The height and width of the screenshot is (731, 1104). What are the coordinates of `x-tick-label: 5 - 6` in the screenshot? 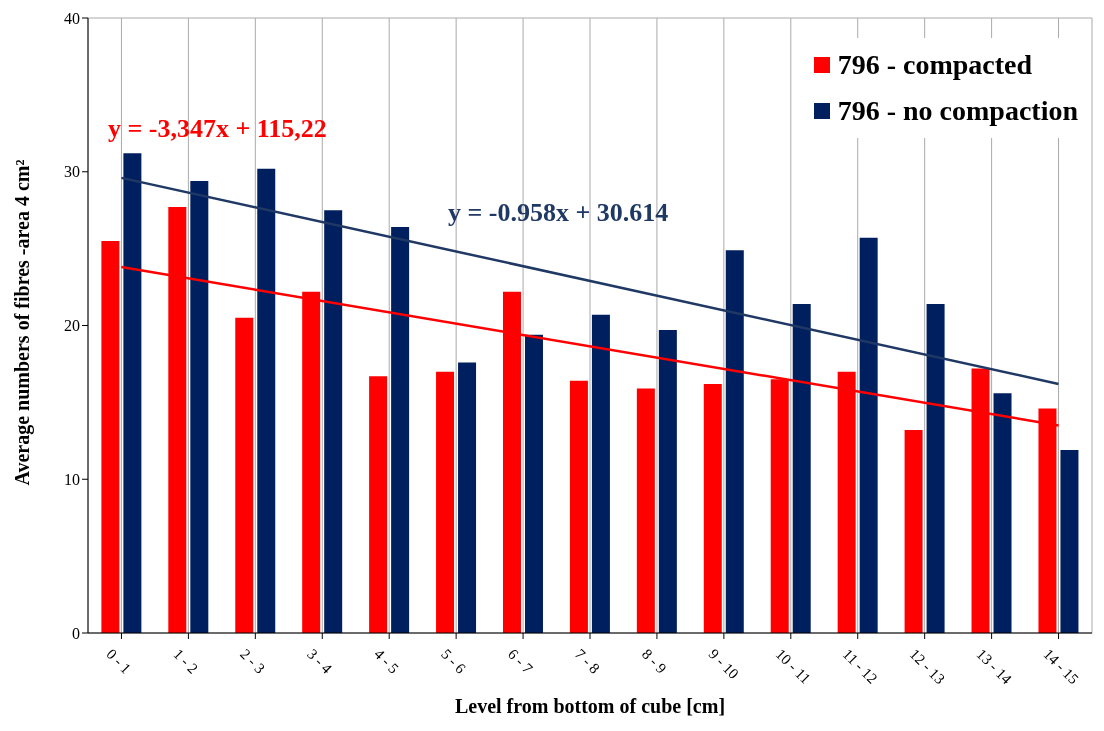 It's located at (454, 661).